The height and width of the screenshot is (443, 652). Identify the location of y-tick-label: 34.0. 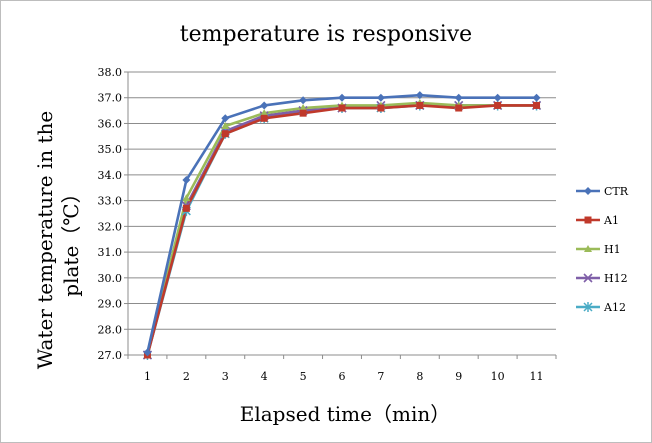
(110, 175).